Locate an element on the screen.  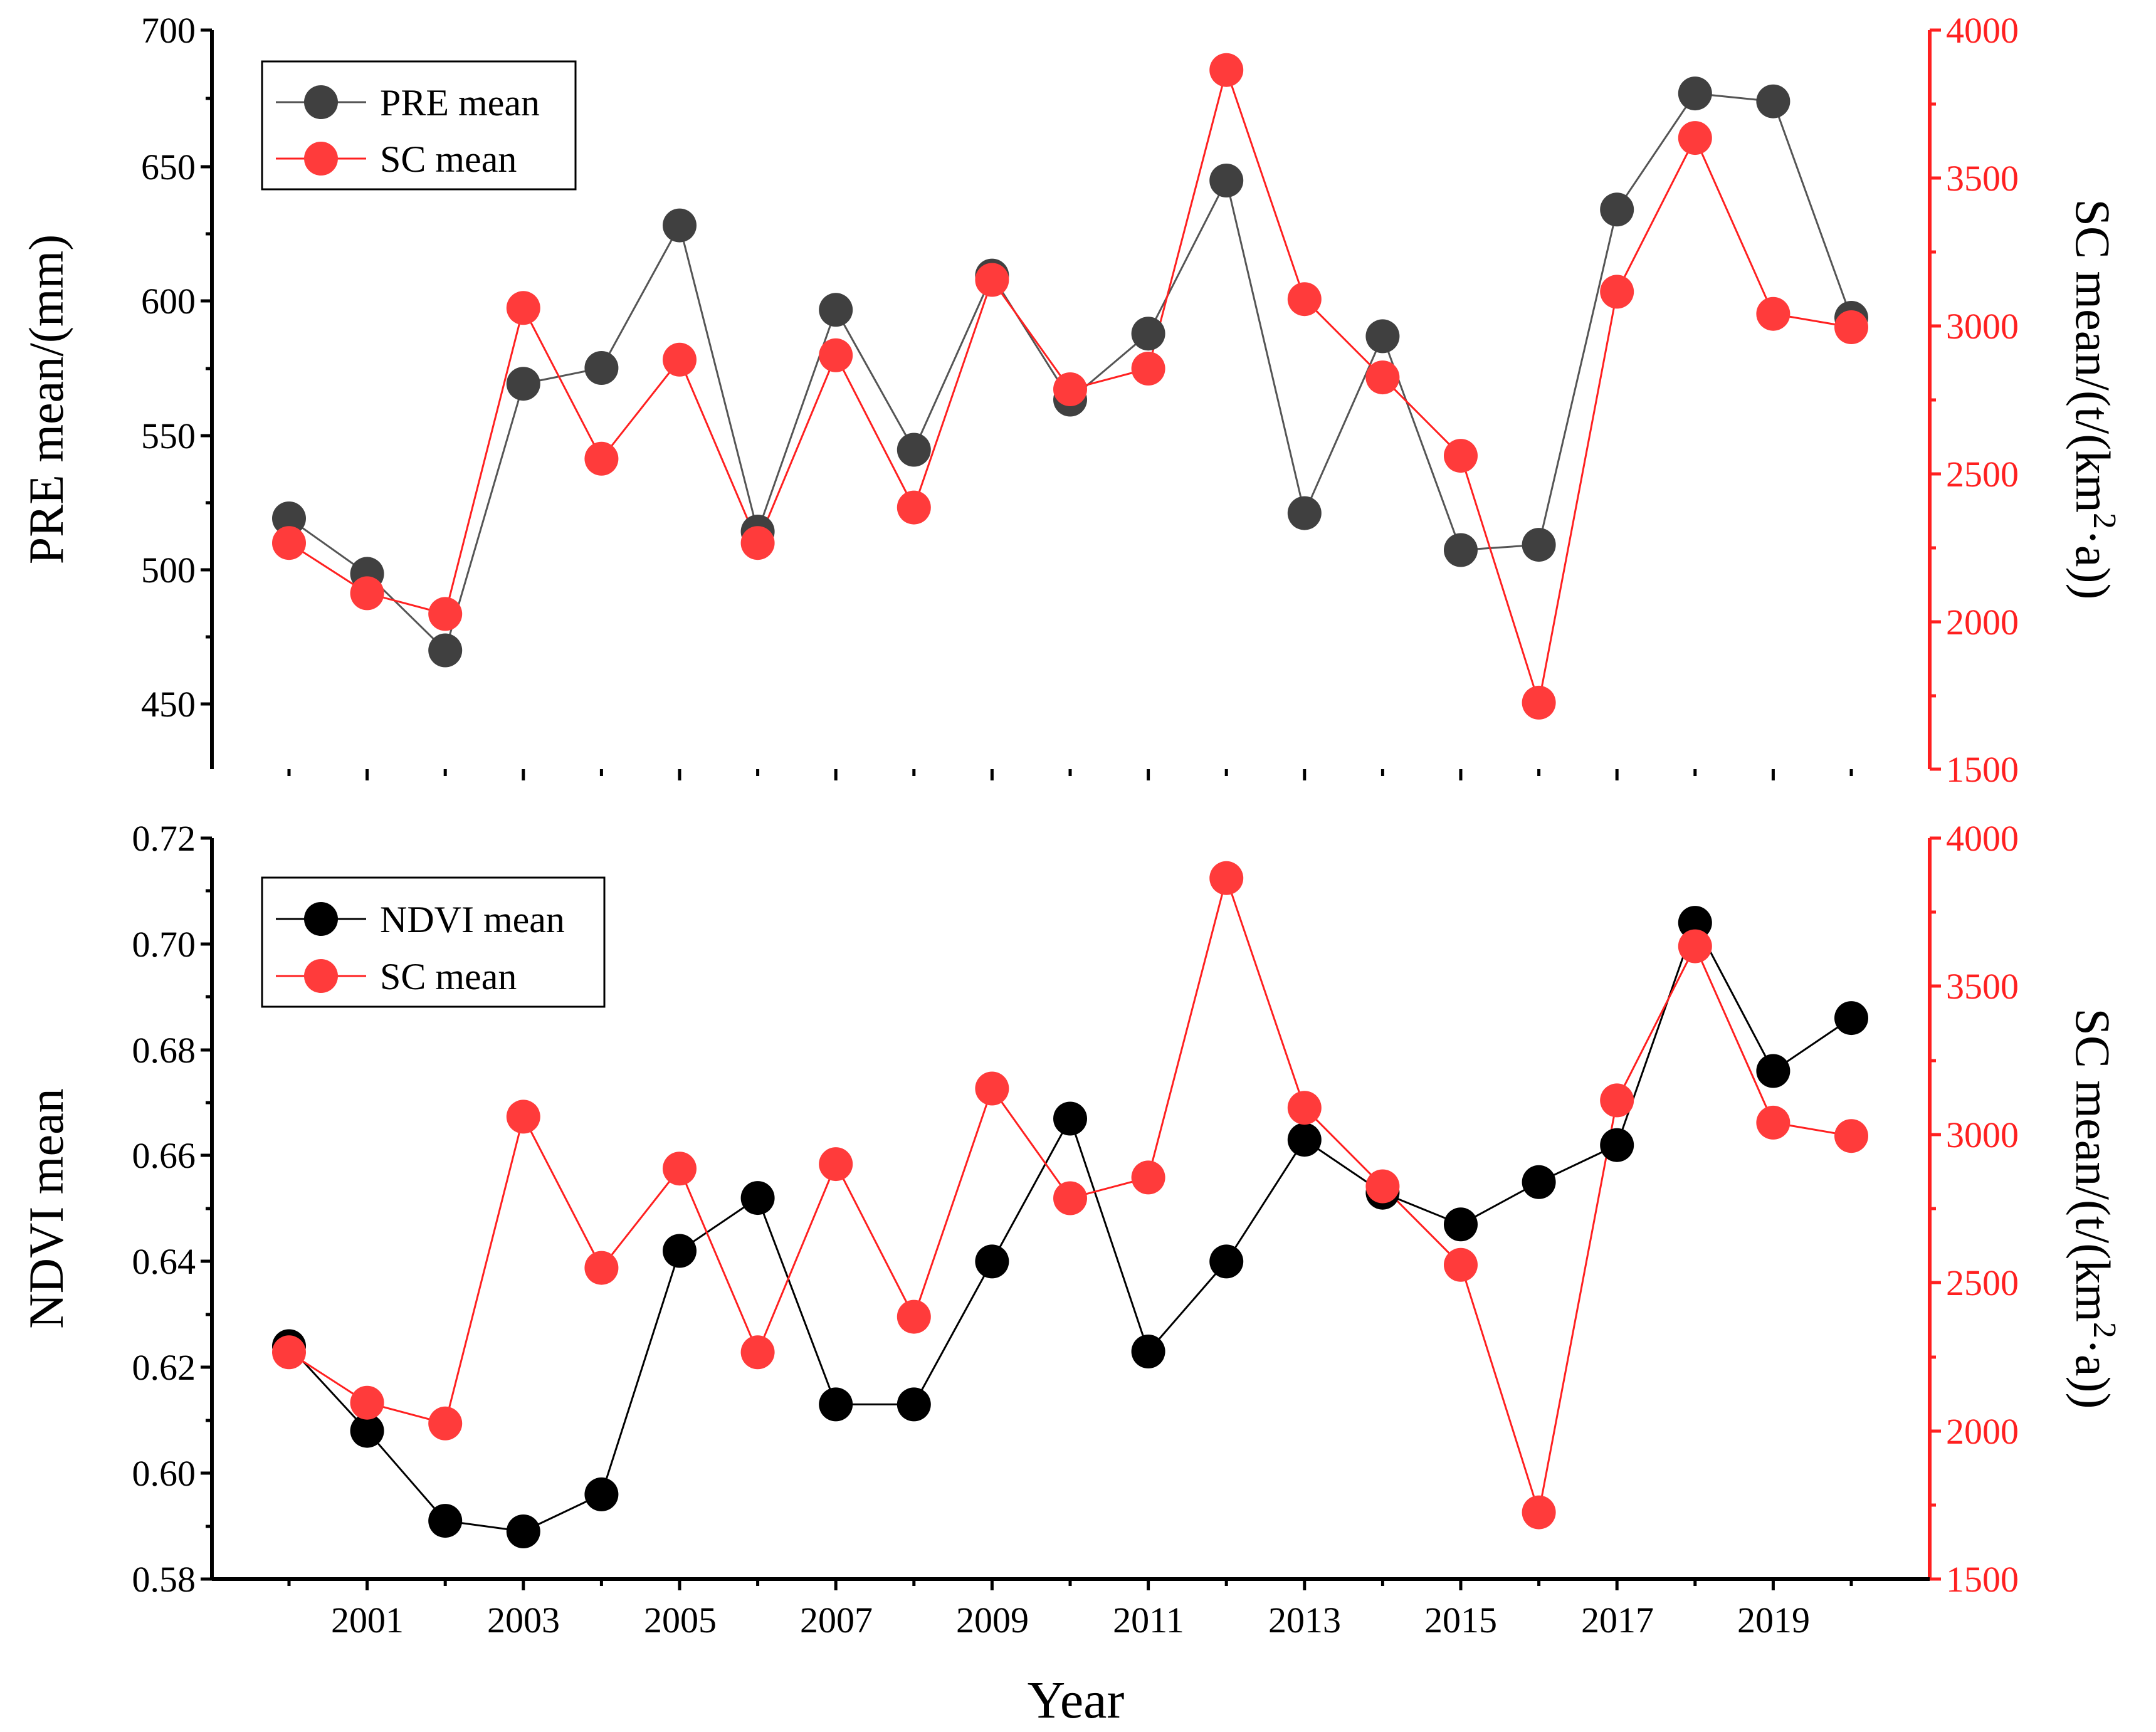
bottom-left-tick-label: 0.70 is located at coordinates (164, 944).